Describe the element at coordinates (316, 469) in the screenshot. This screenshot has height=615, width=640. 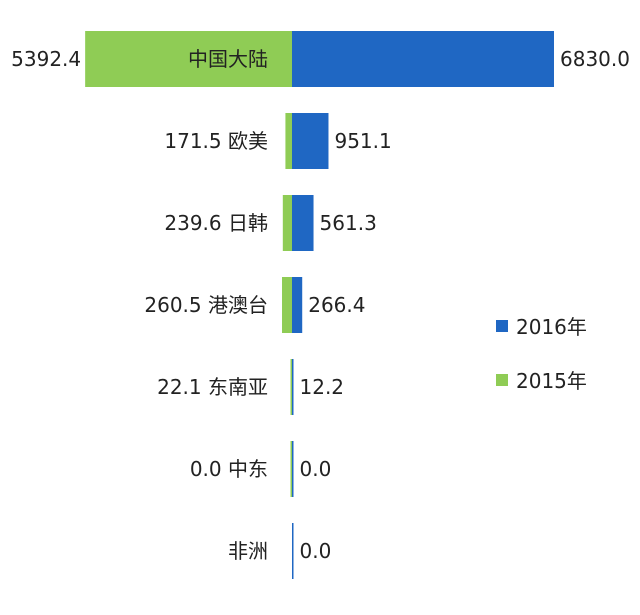
I see `value-label-2016-row-5: 0.0` at that location.